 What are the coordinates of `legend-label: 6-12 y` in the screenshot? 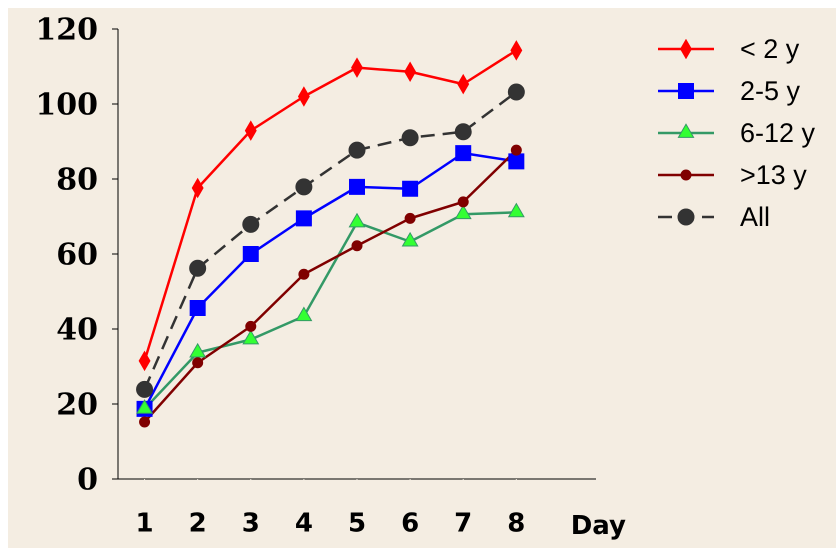 It's located at (778, 133).